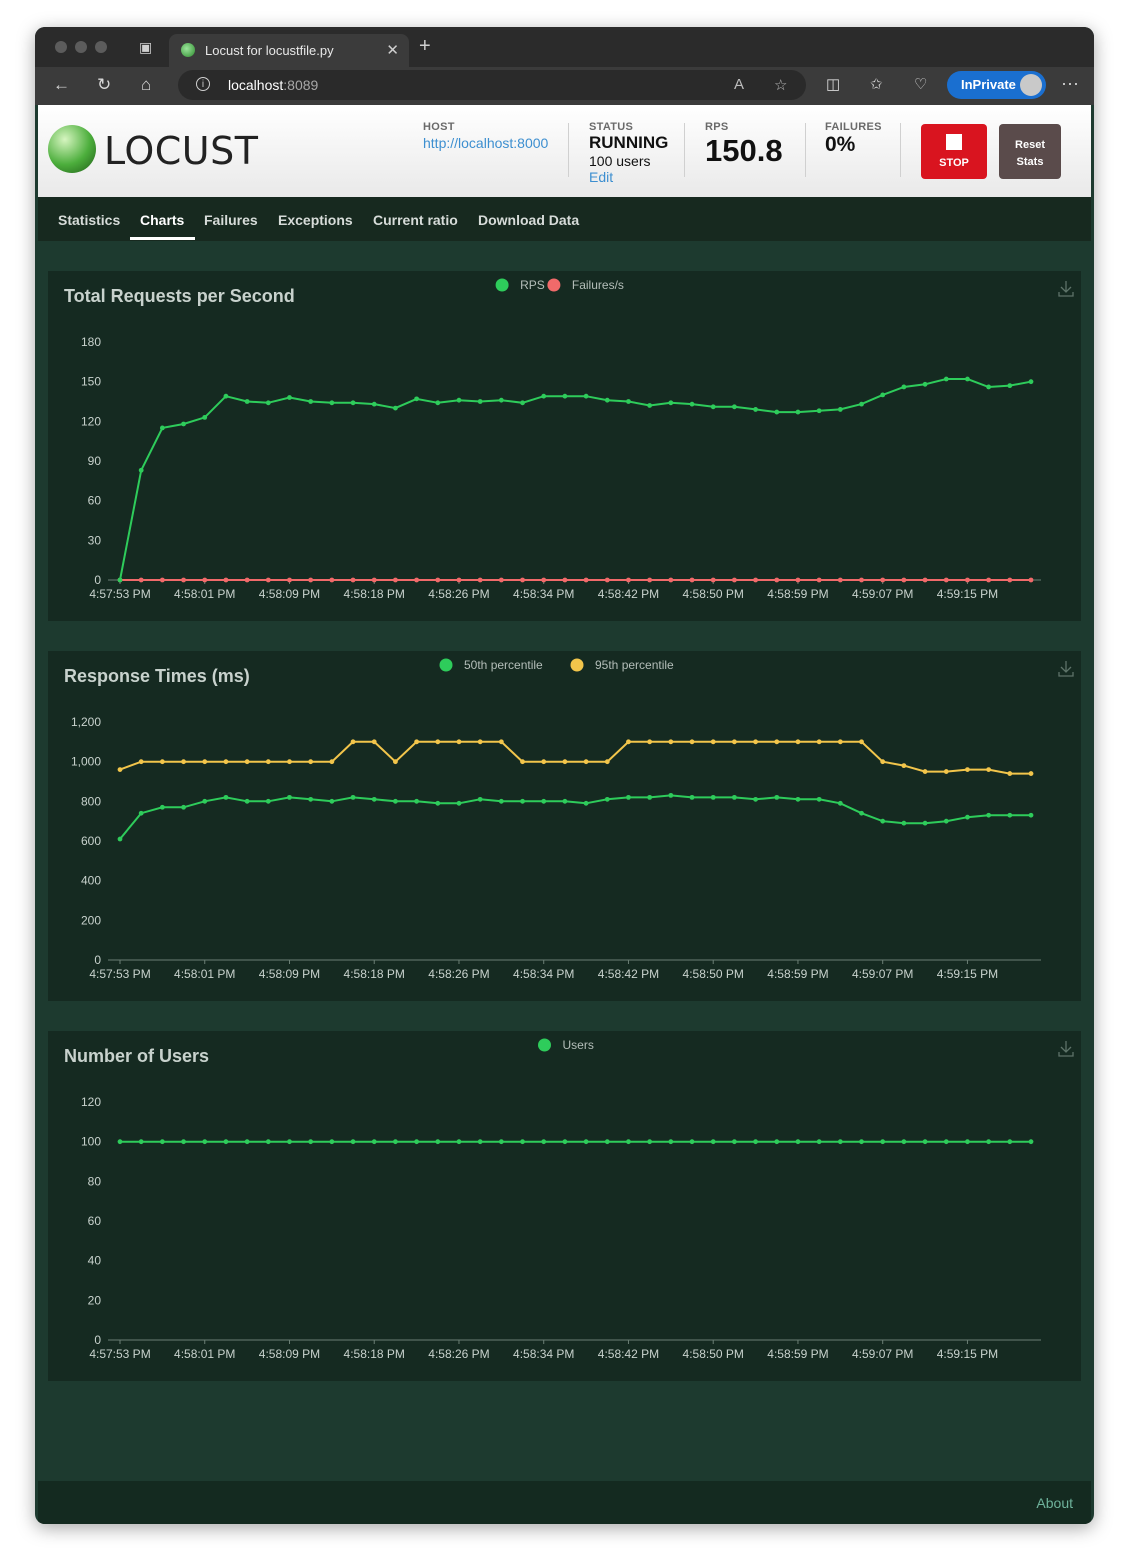 The height and width of the screenshot is (1568, 1129). What do you see at coordinates (921, 84) in the screenshot?
I see `browser-essentials-icon: ♡` at bounding box center [921, 84].